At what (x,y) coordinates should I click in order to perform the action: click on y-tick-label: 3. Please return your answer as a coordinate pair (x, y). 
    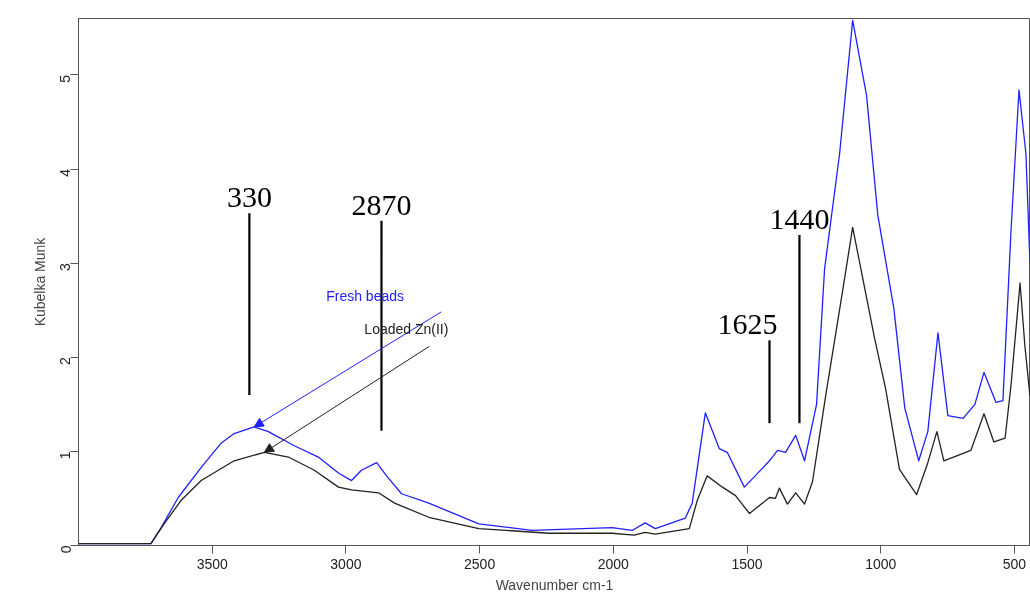
    Looking at the image, I should click on (65, 266).